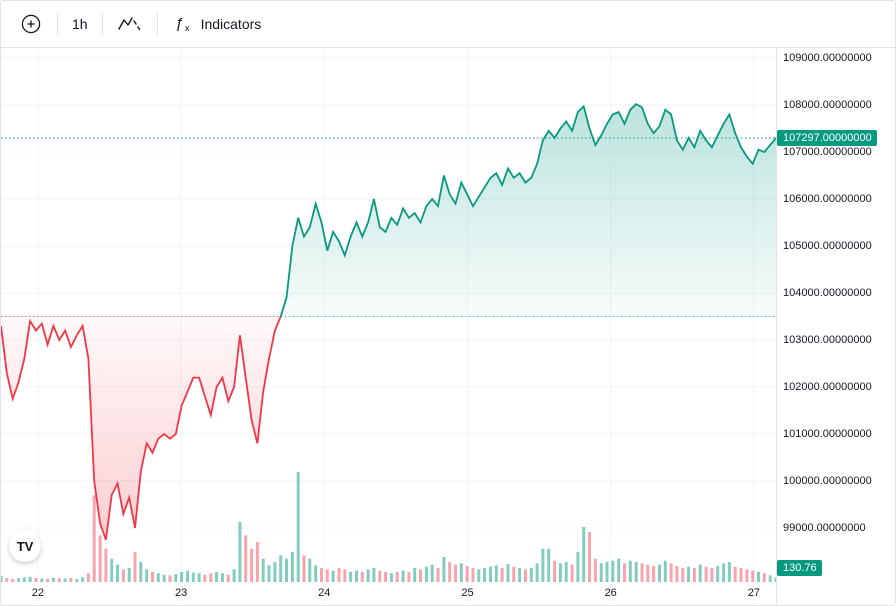 The width and height of the screenshot is (896, 606). Describe the element at coordinates (179, 23) in the screenshot. I see `svg-text: ƒ` at that location.